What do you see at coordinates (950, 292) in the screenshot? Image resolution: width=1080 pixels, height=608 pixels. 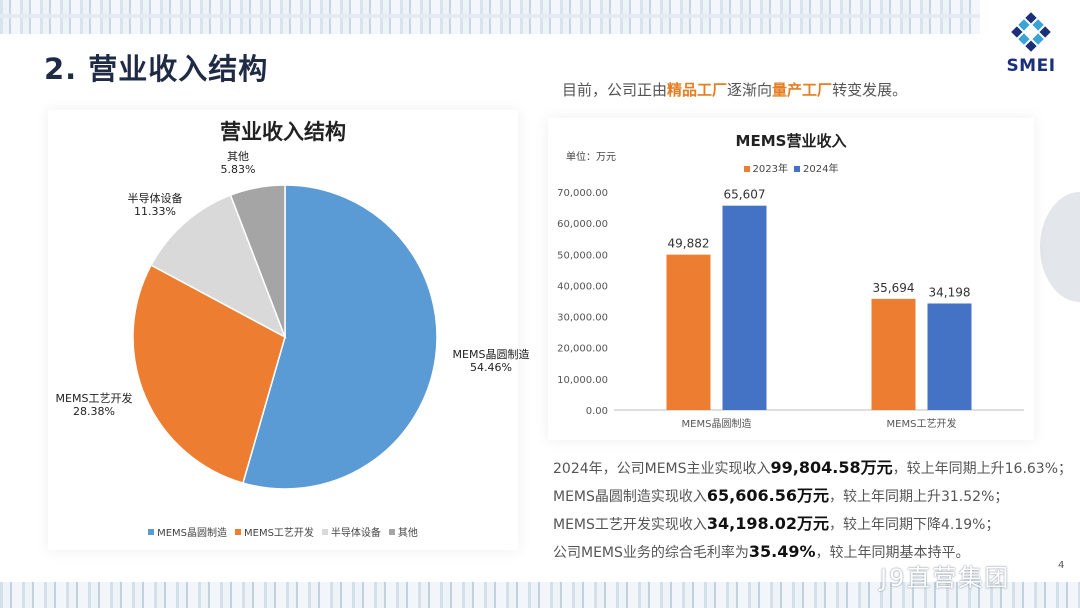 I see `bar-data-label: 34,198` at bounding box center [950, 292].